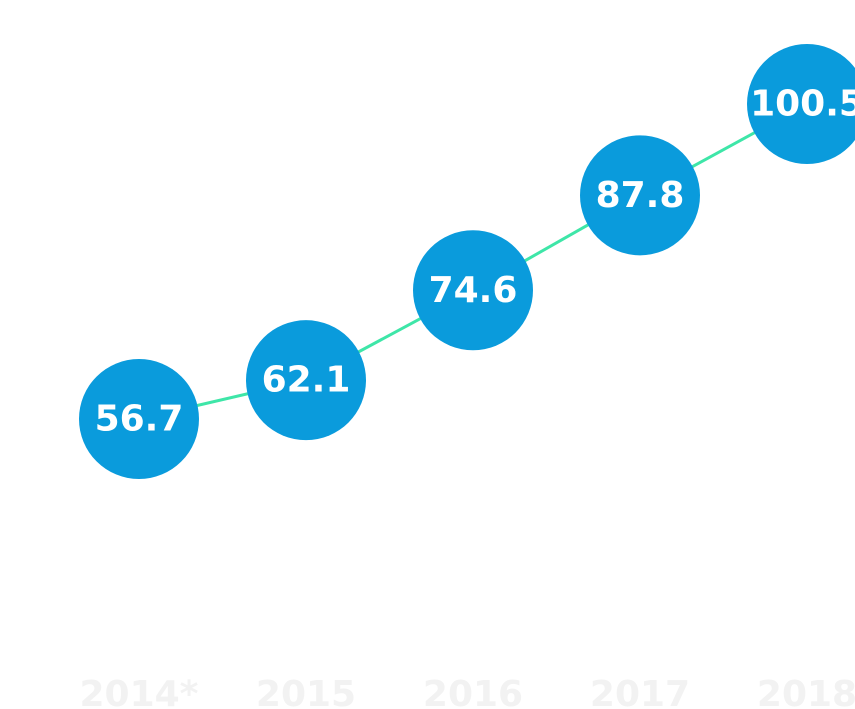  What do you see at coordinates (806, 691) in the screenshot?
I see `x-tick-label: 2018` at bounding box center [806, 691].